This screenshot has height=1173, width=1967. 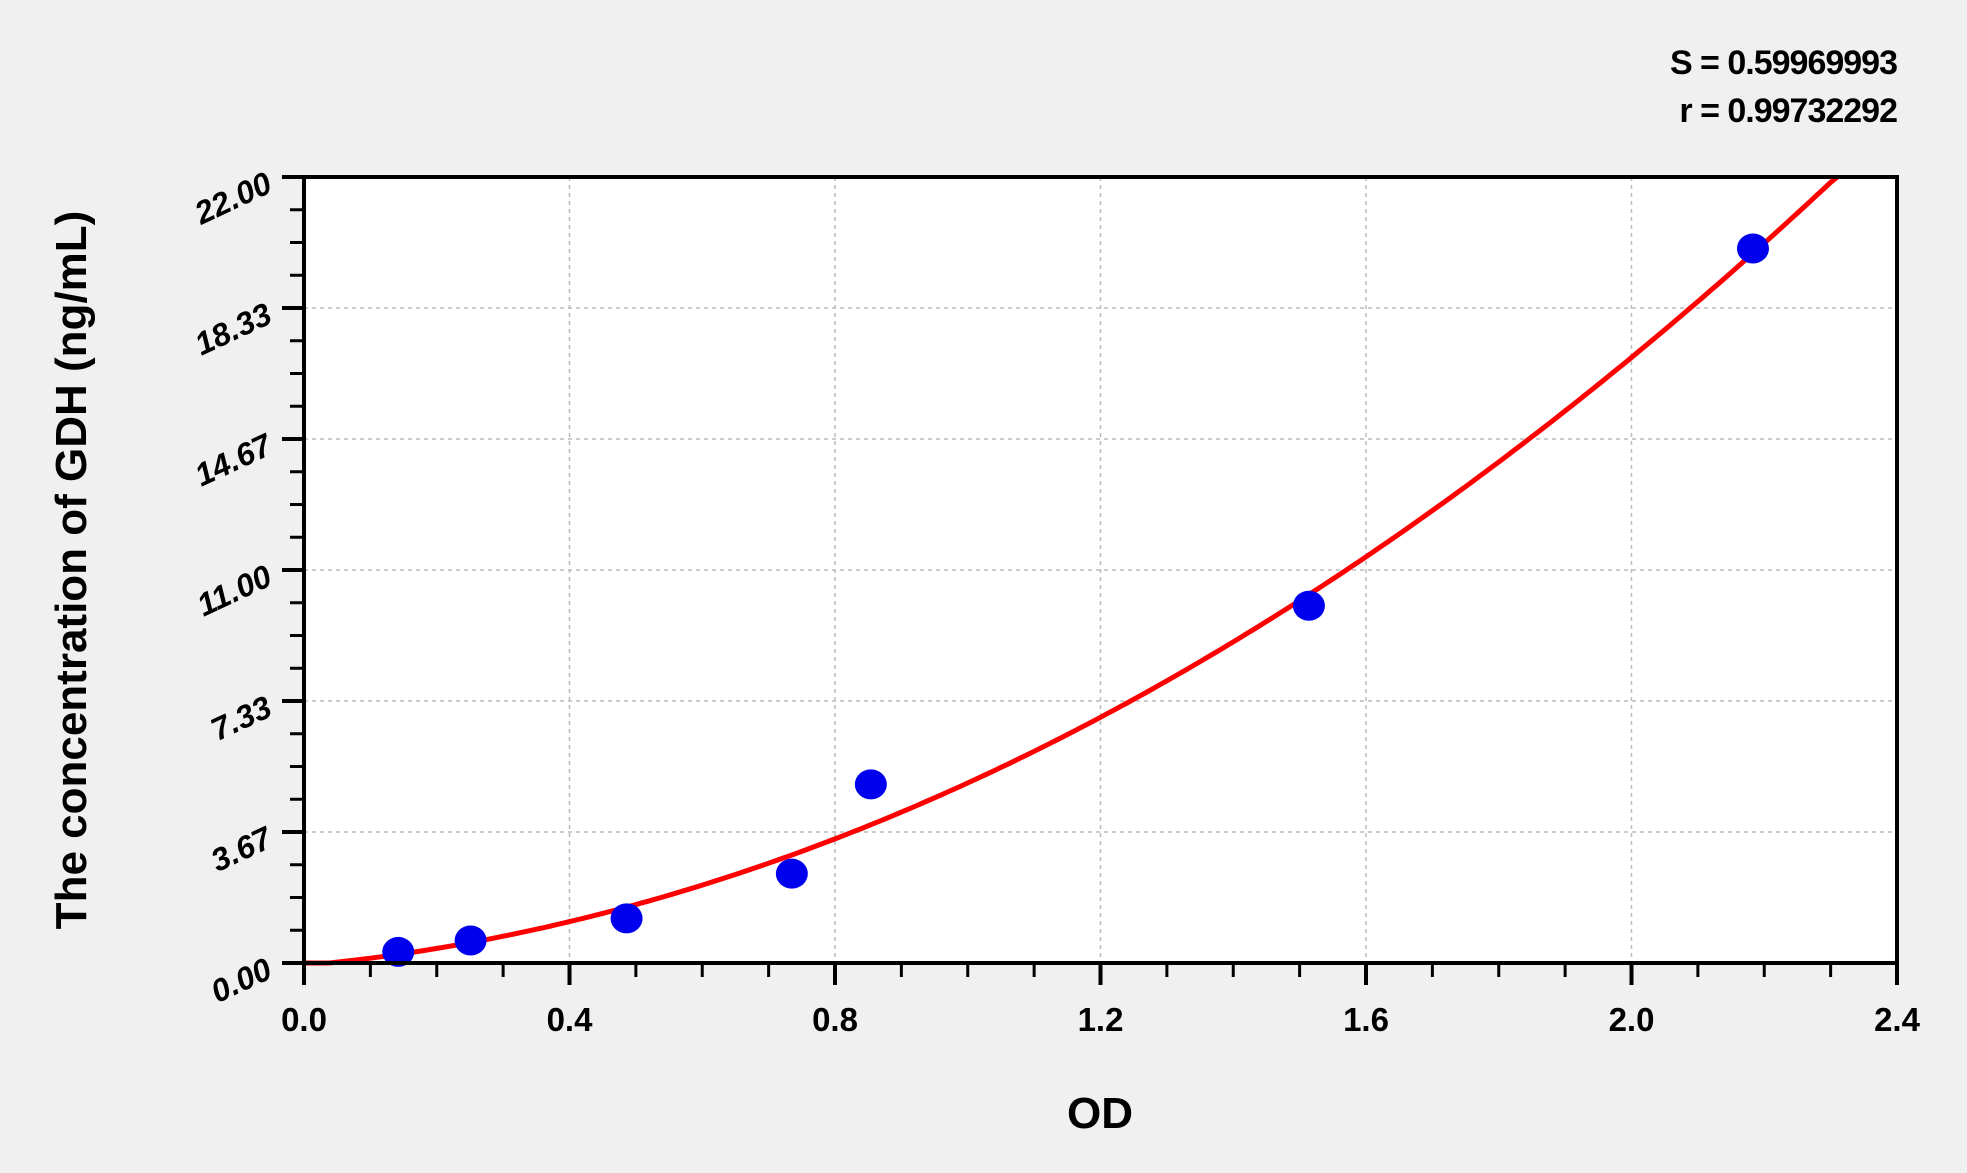 I want to click on y-tick-label: 14.67, so click(x=234, y=459).